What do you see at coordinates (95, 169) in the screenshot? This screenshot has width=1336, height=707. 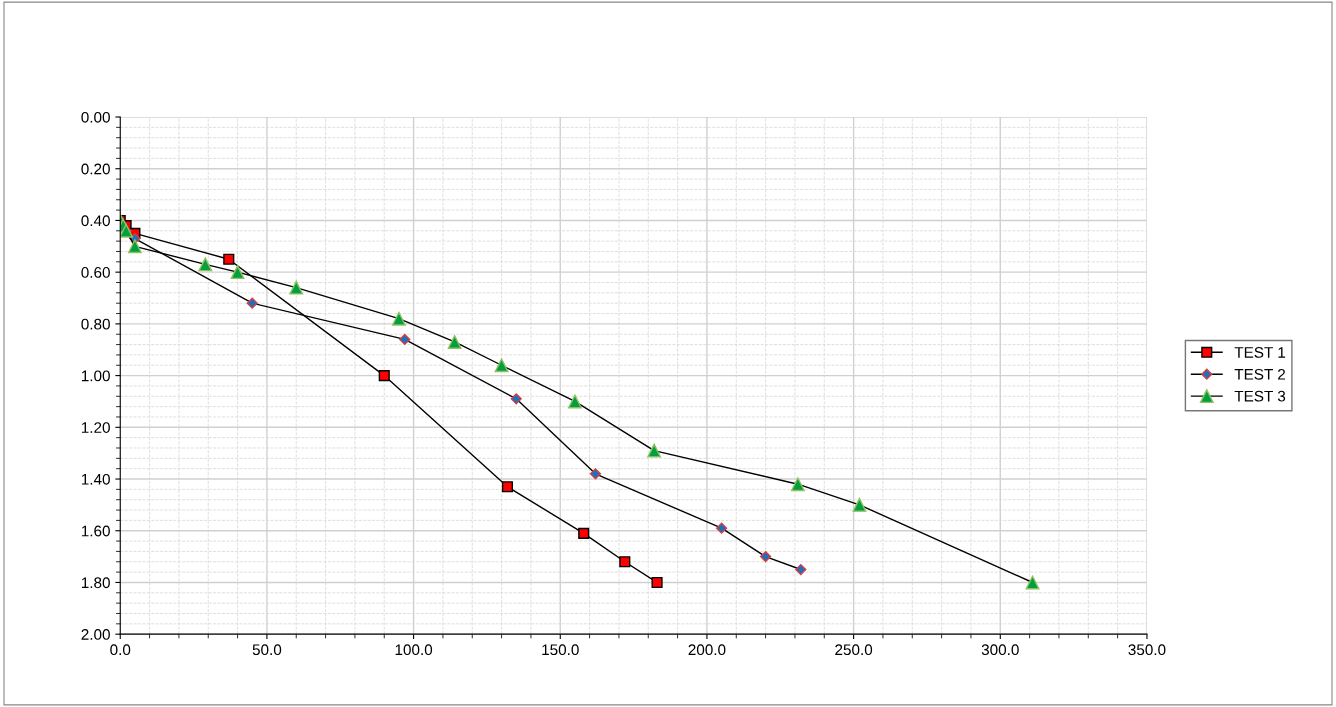 I see `y-tick-label: 0.20` at bounding box center [95, 169].